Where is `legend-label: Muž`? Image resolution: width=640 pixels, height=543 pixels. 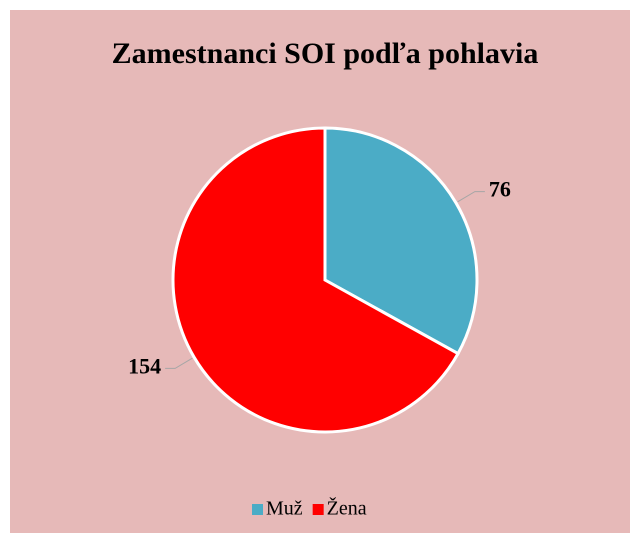
legend-label: Muž is located at coordinates (284, 509).